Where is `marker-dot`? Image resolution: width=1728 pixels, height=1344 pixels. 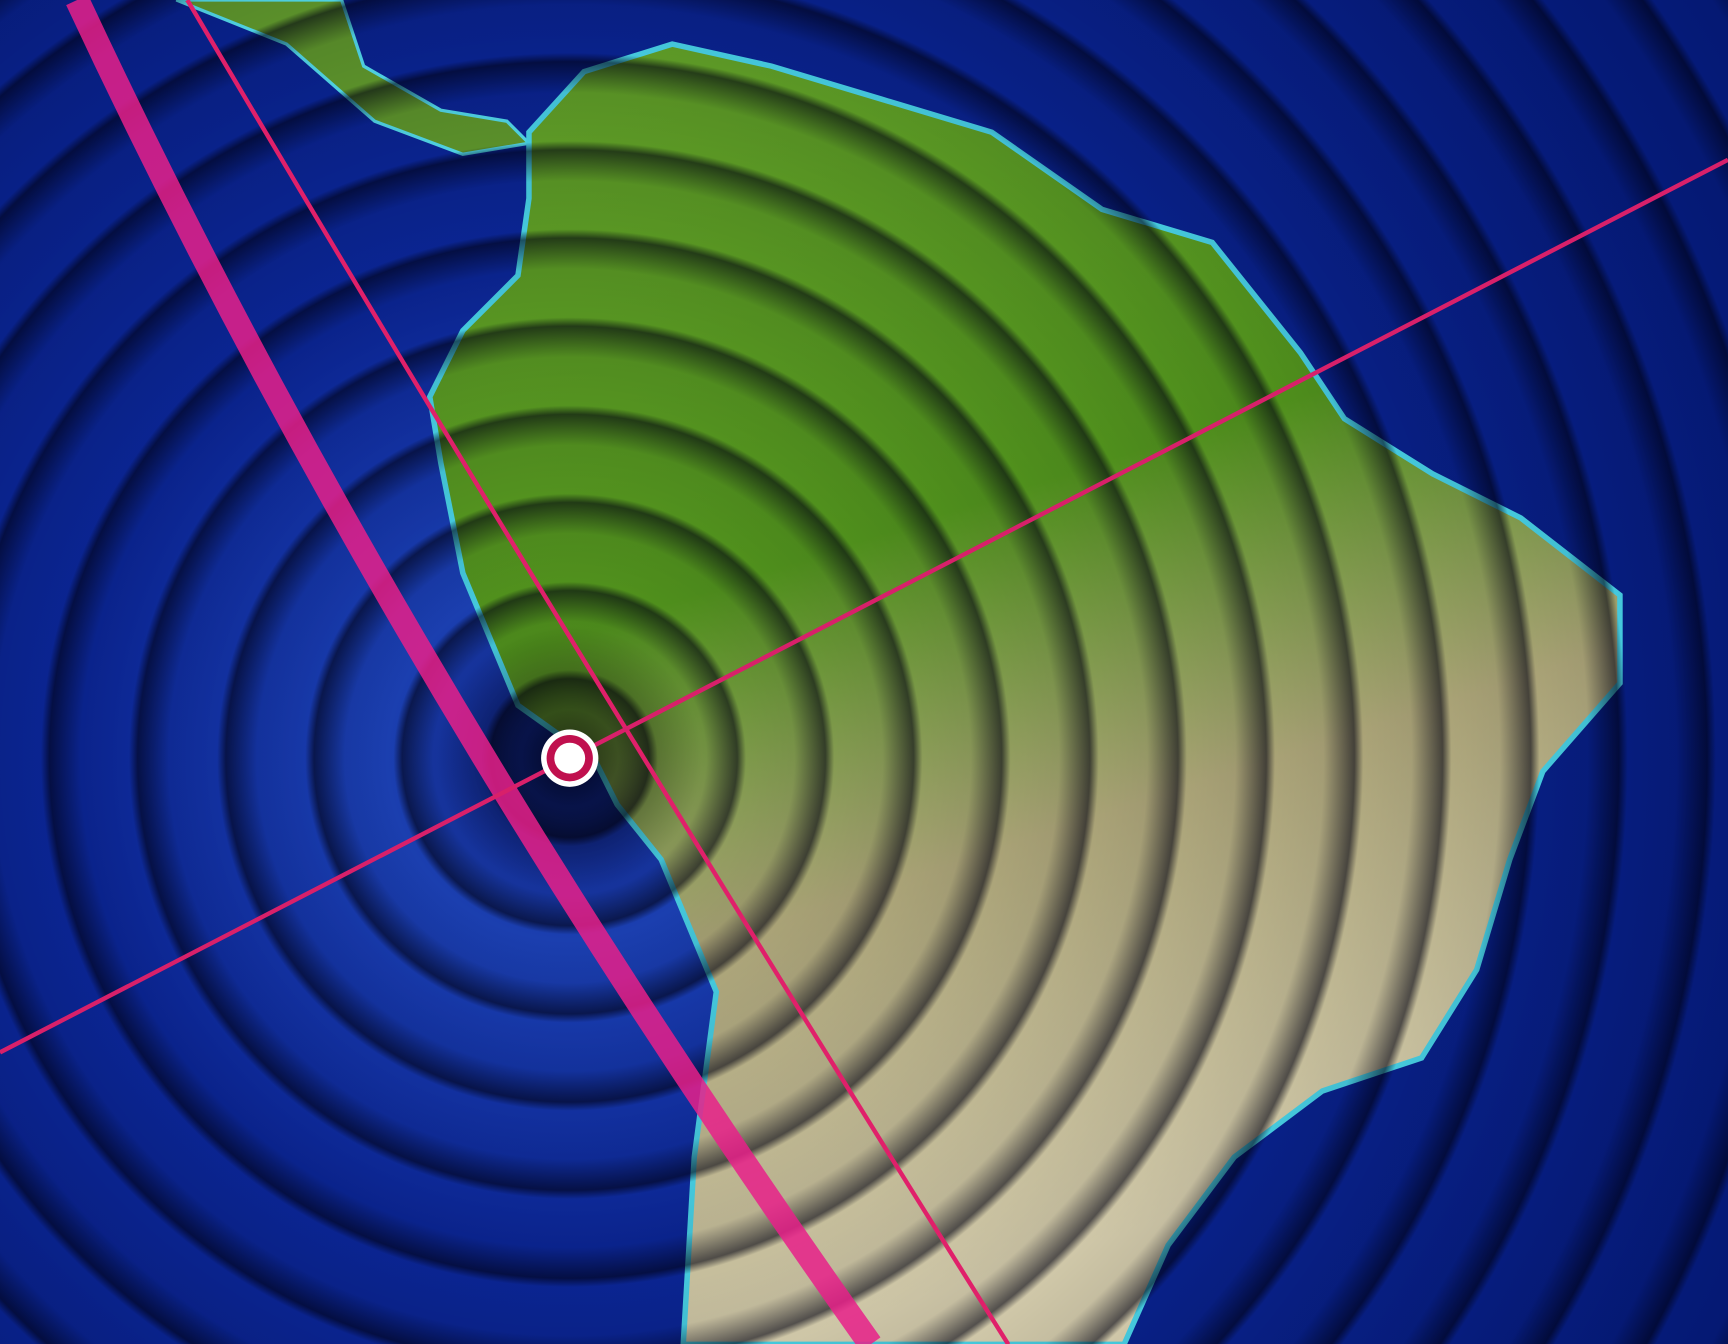
marker-dot is located at coordinates (570, 758).